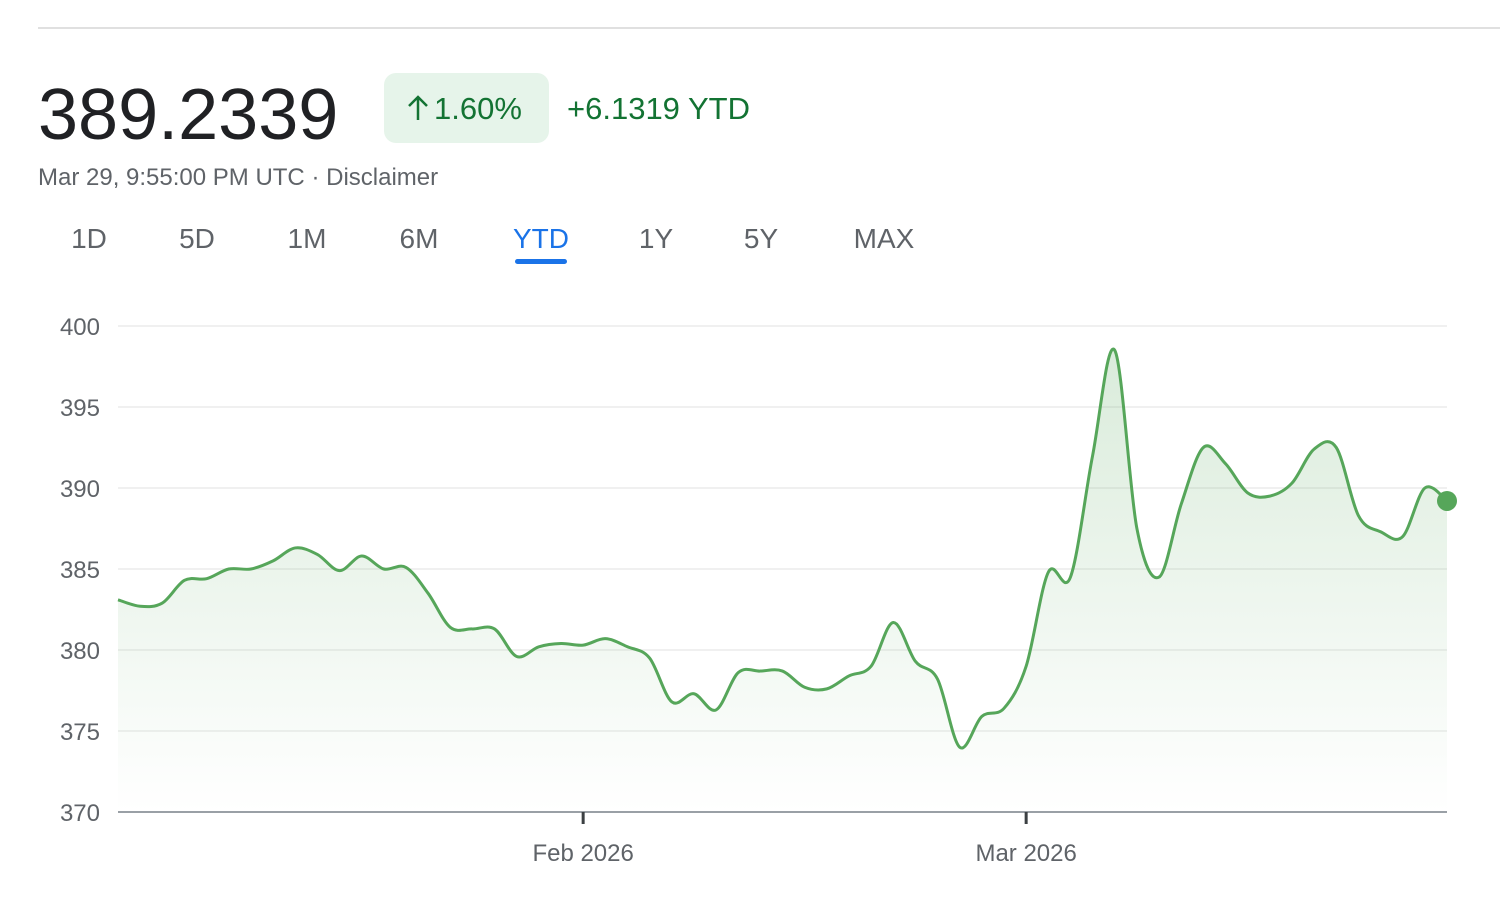  Describe the element at coordinates (884, 238) in the screenshot. I see `tab: MAX` at that location.